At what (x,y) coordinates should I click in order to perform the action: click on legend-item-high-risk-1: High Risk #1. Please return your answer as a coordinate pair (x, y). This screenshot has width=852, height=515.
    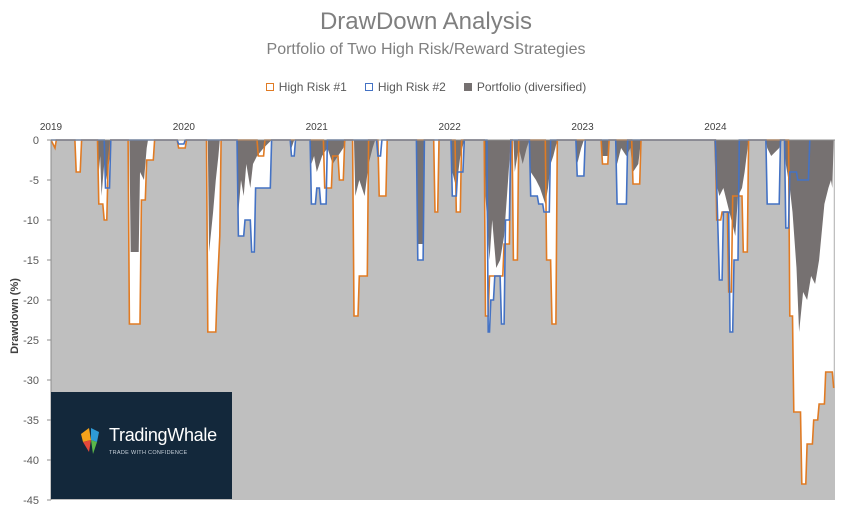
    Looking at the image, I should click on (306, 87).